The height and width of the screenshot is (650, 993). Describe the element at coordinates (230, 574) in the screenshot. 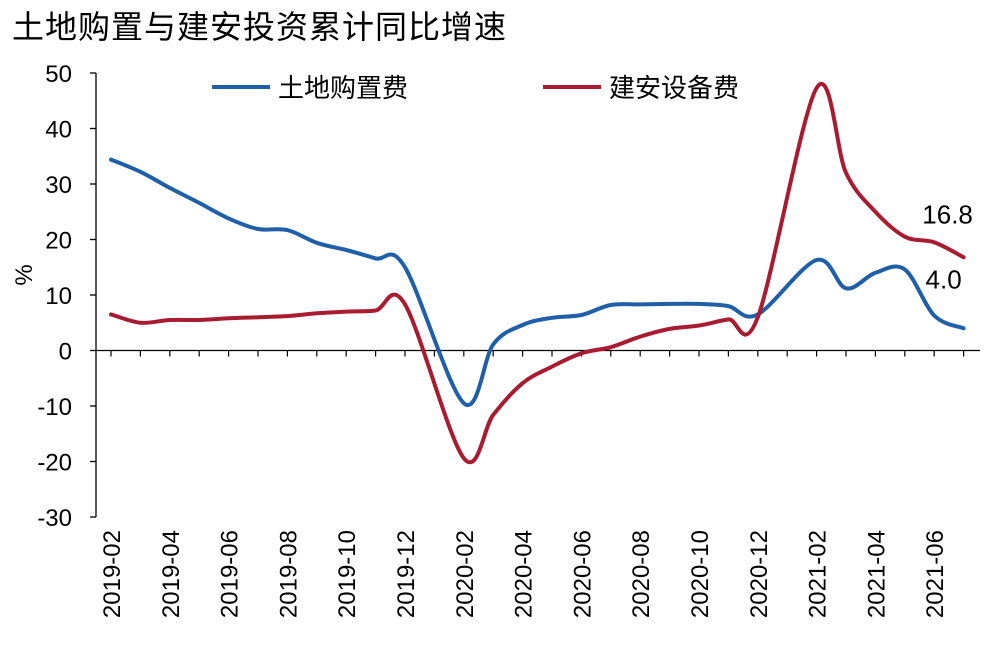

I see `x-tick-label: 2019-06` at that location.